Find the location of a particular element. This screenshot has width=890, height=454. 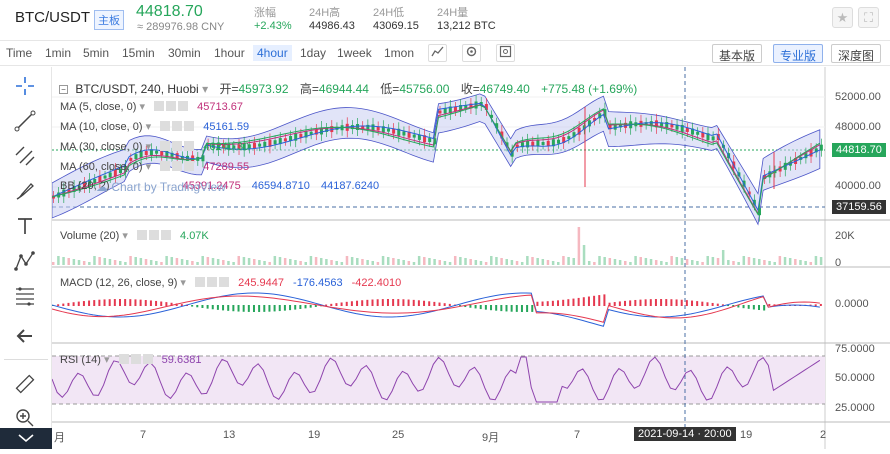

view-pro-button: 专业版 is located at coordinates (798, 53).